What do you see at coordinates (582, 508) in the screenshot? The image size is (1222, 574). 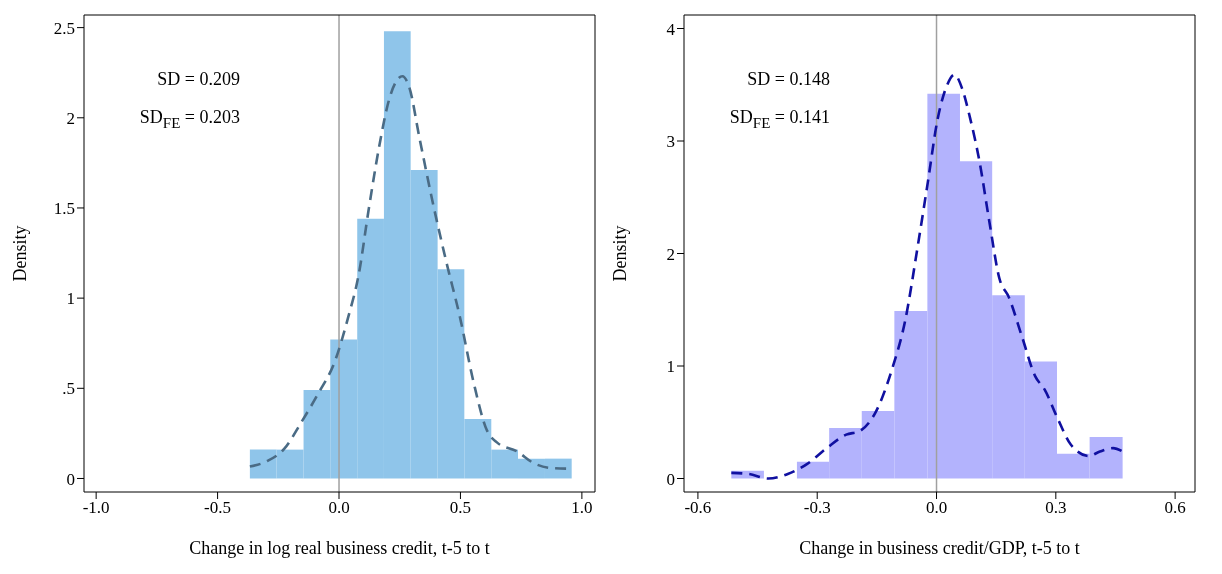 I see `x-tick-label: 1.0` at bounding box center [582, 508].